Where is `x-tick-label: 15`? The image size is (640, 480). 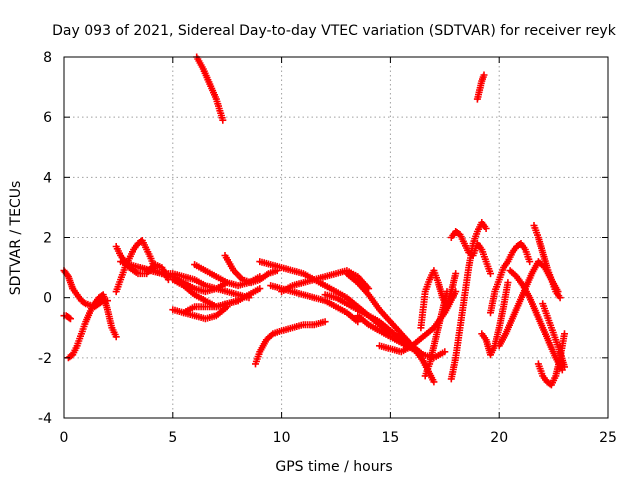 x-tick-label: 15 is located at coordinates (390, 438).